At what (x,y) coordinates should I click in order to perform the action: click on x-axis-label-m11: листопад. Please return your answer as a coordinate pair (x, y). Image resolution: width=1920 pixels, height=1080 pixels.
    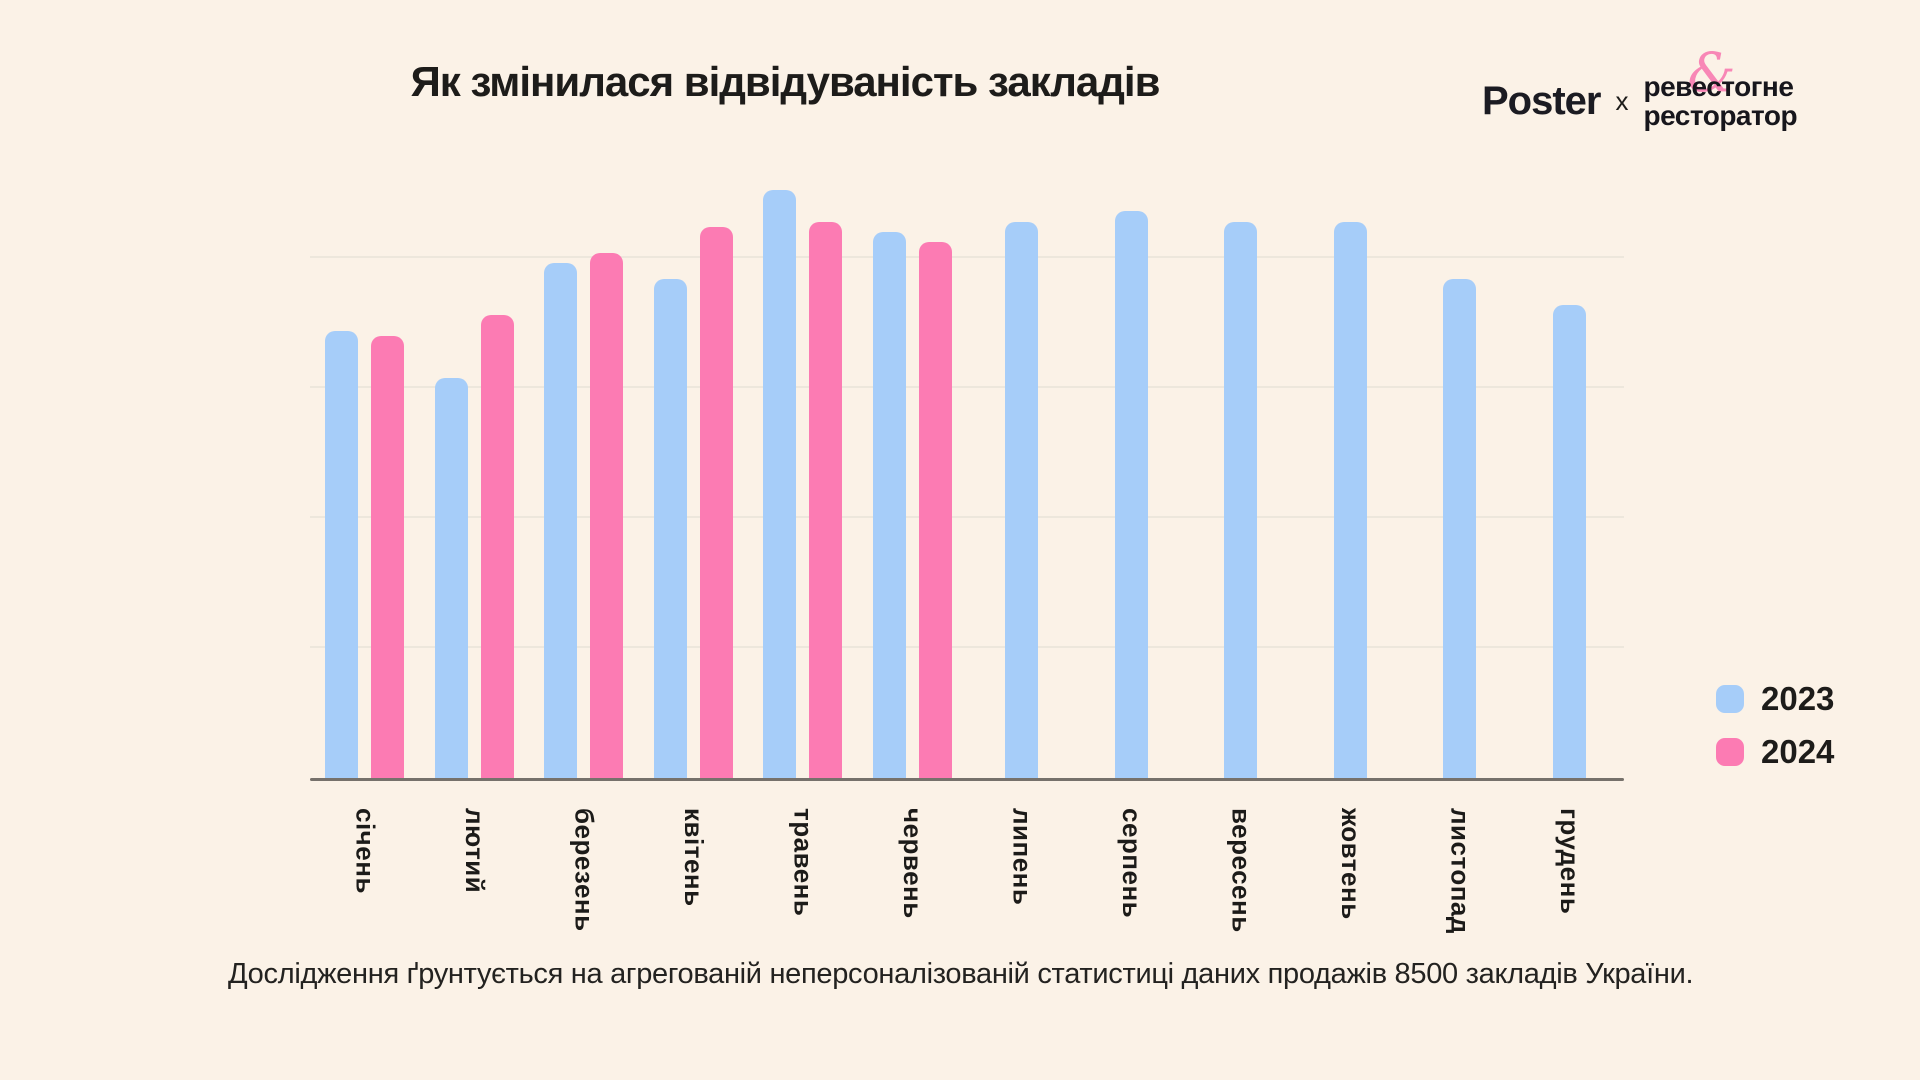
    Looking at the image, I should click on (1460, 871).